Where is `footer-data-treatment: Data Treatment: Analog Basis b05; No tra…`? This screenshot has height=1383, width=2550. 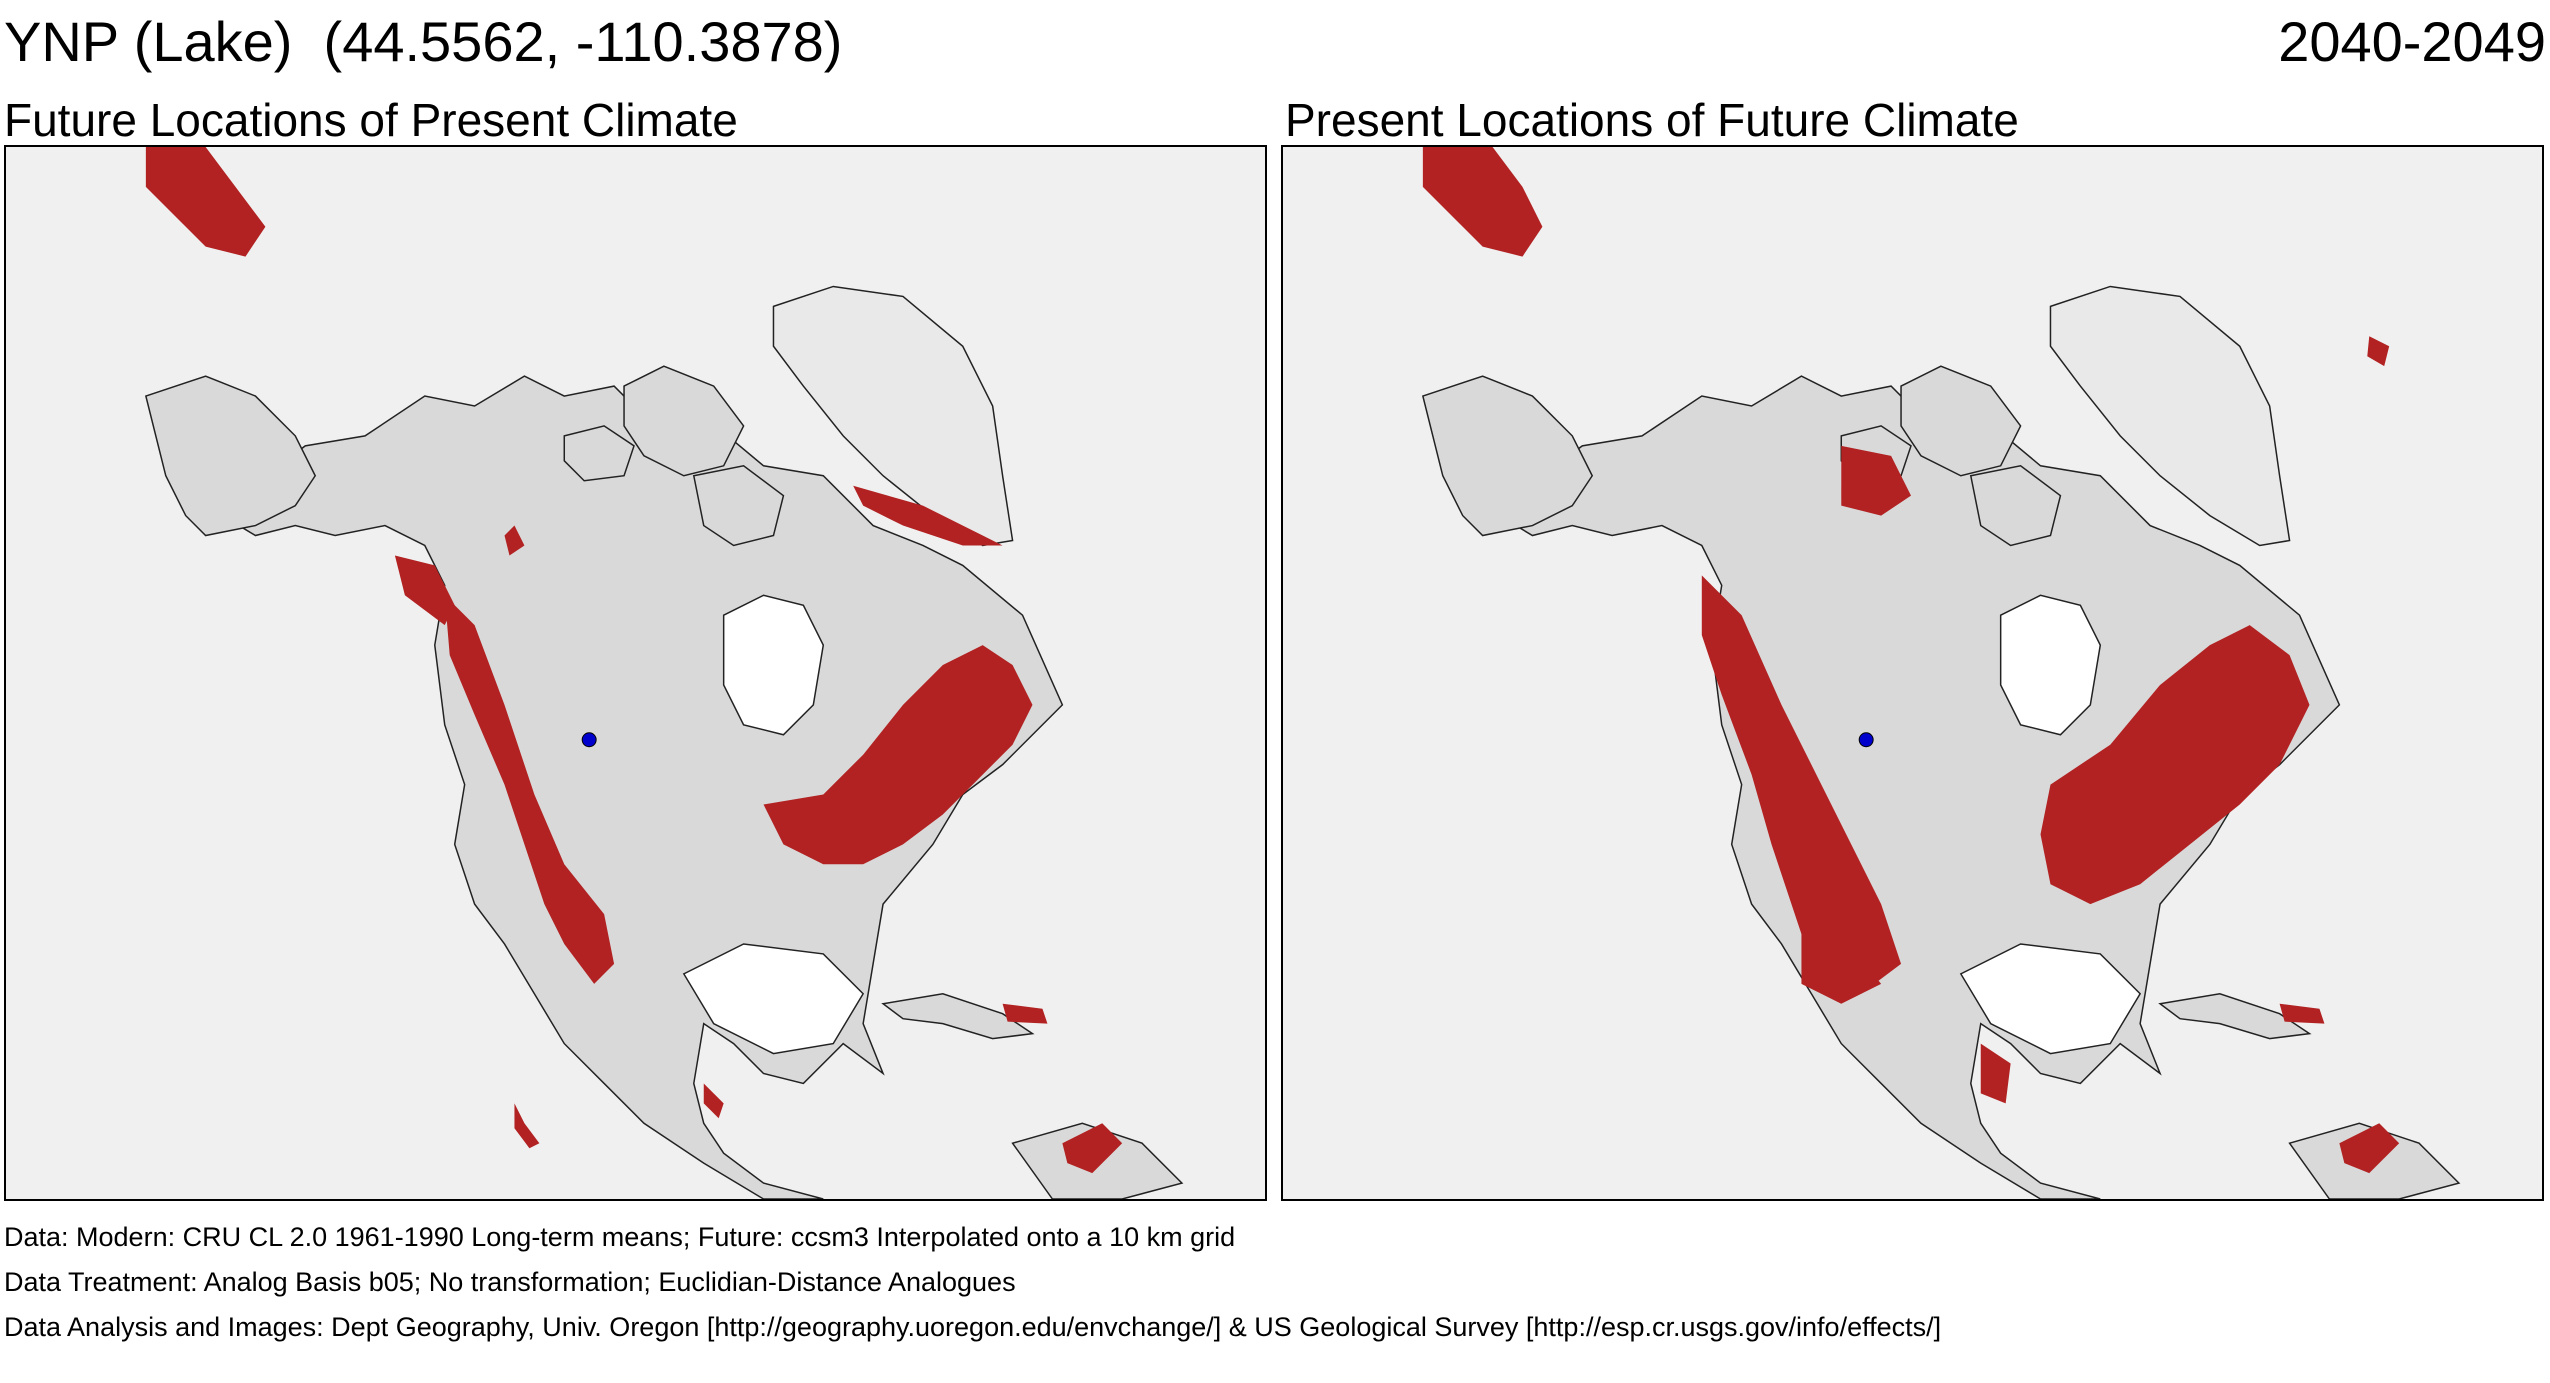 footer-data-treatment: Data Treatment: Analog Basis b05; No tra… is located at coordinates (510, 1282).